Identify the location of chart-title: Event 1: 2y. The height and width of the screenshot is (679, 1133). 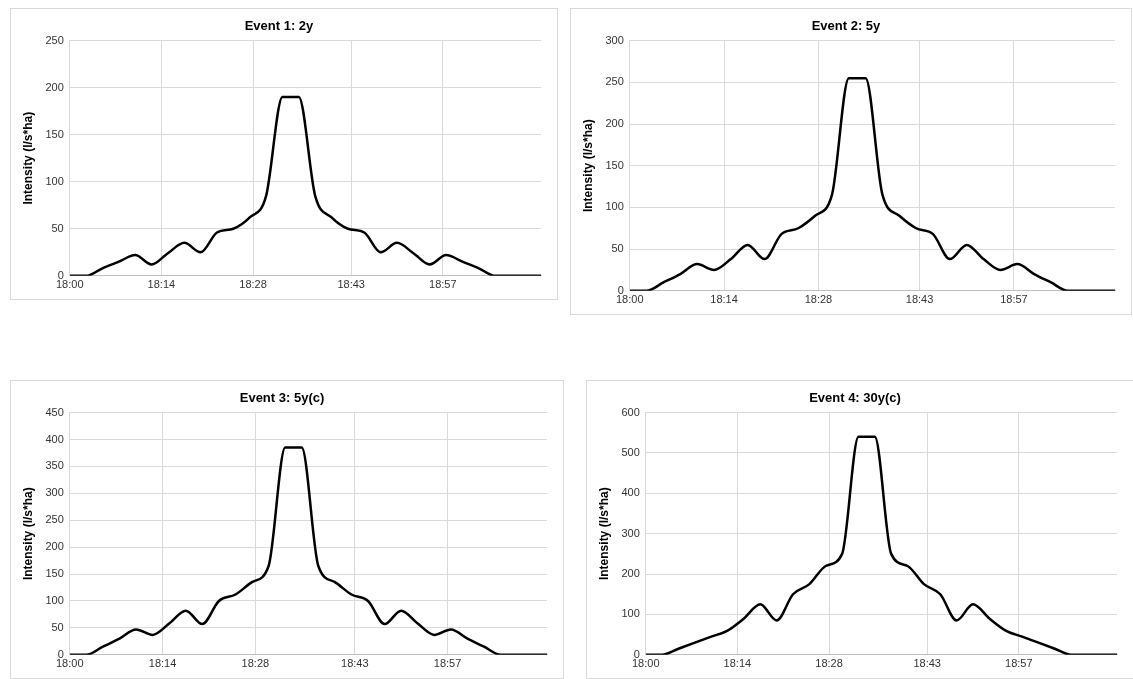
(279, 26).